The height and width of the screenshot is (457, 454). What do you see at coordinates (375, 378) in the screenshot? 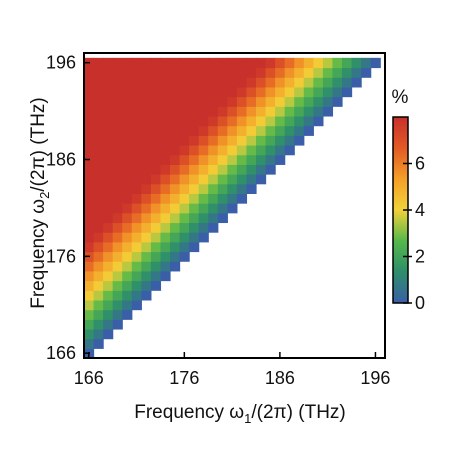
I see `x-tick-label: 196` at bounding box center [375, 378].